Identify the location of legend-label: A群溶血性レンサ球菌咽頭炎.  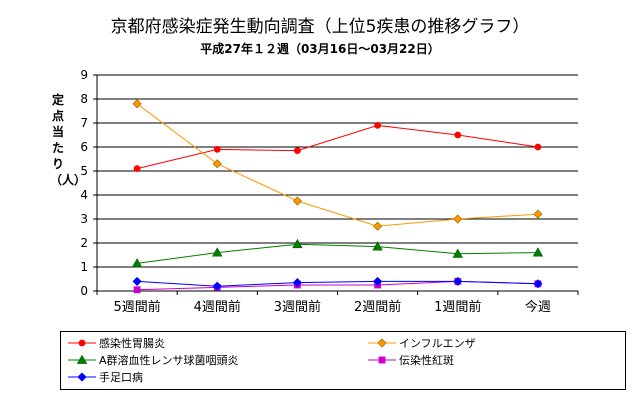
(169, 360).